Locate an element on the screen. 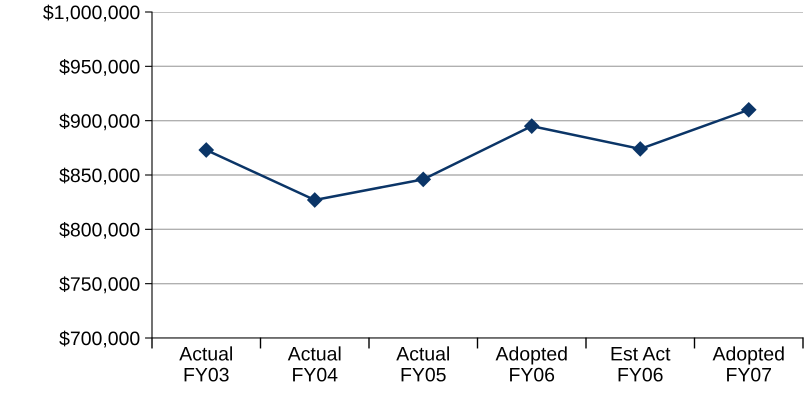 The width and height of the screenshot is (805, 412). x-tick-label: Adopted FY06 is located at coordinates (531, 364).